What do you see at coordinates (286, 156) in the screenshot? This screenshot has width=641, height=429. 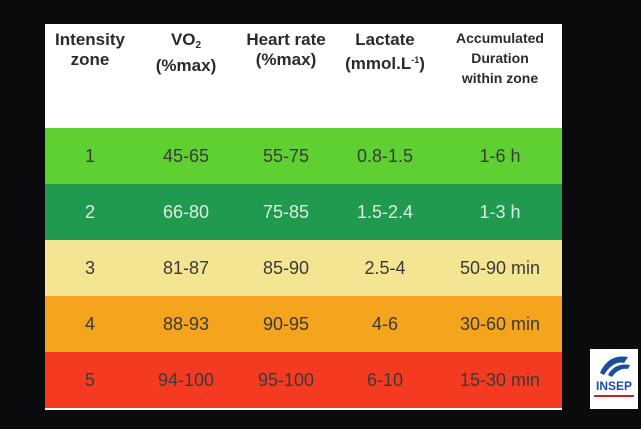 I see `heart-rate-cell: 55-75` at bounding box center [286, 156].